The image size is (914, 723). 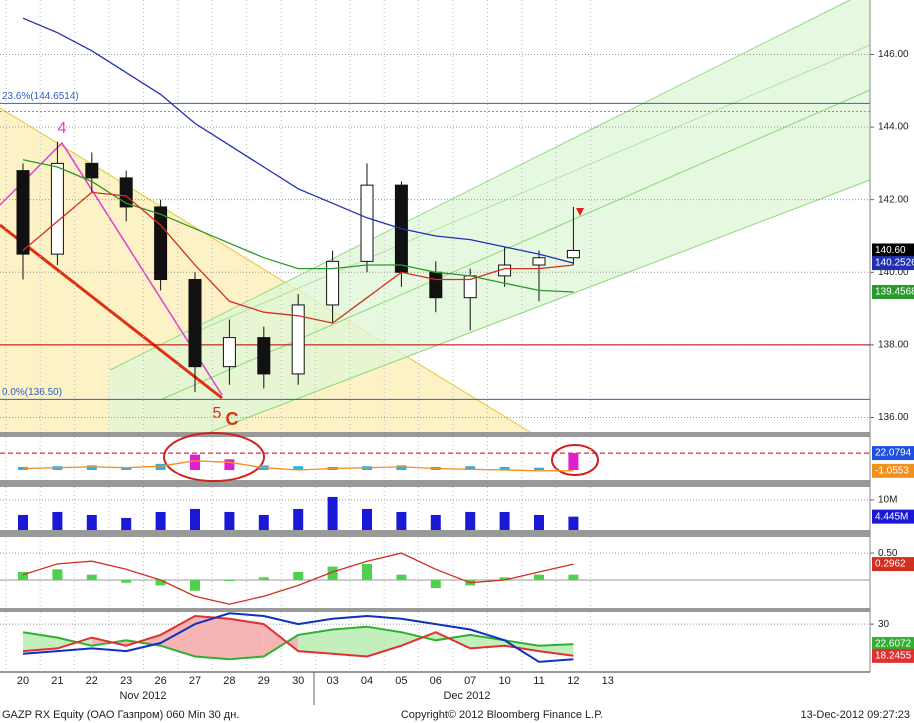 What do you see at coordinates (504, 681) in the screenshot?
I see `x-tick-label: 10` at bounding box center [504, 681].